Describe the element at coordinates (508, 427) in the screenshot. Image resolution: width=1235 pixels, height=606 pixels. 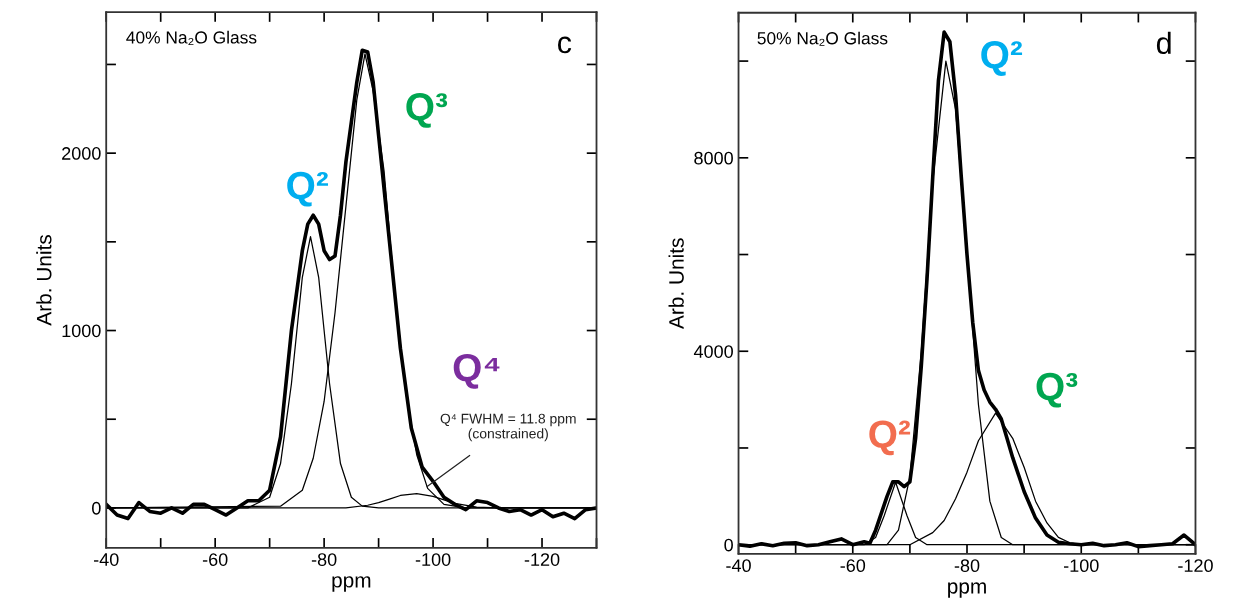
I see `annotation: Q⁴ FWHM = 11.8 ppm (constrained)` at that location.